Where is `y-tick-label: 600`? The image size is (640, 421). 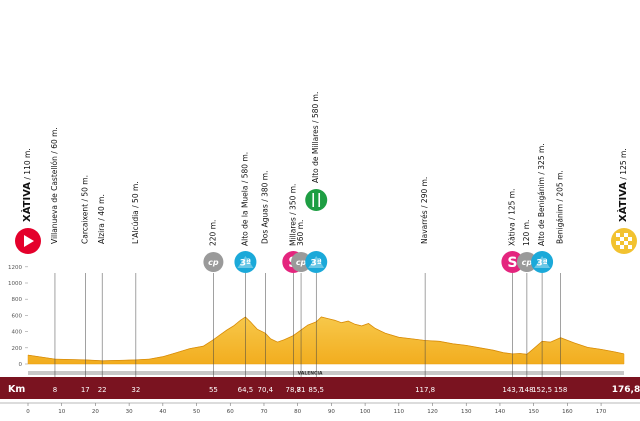 y-tick-label: 600 is located at coordinates (17, 316).